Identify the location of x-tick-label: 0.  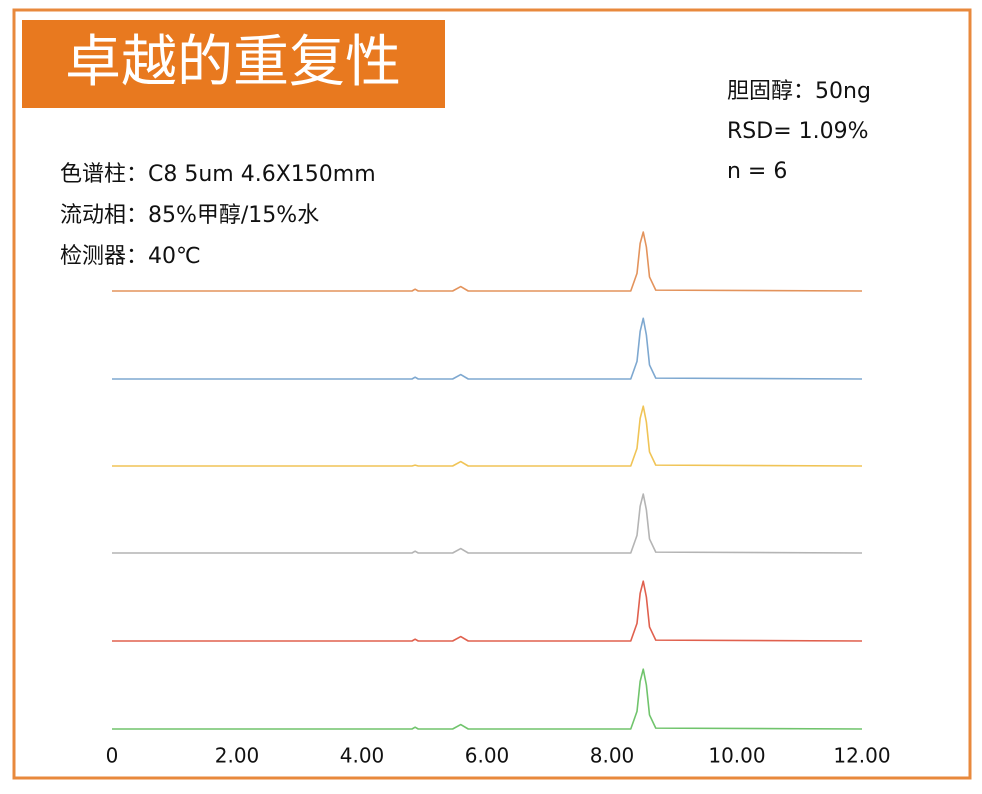
(112, 756).